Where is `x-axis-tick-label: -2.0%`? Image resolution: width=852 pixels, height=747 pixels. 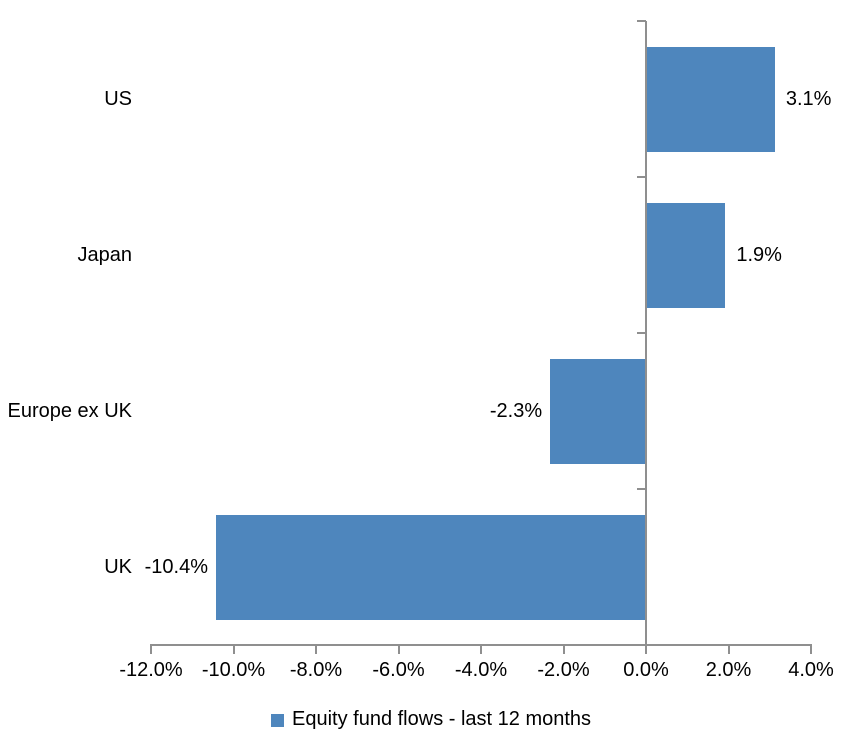
x-axis-tick-label: -2.0% is located at coordinates (563, 670).